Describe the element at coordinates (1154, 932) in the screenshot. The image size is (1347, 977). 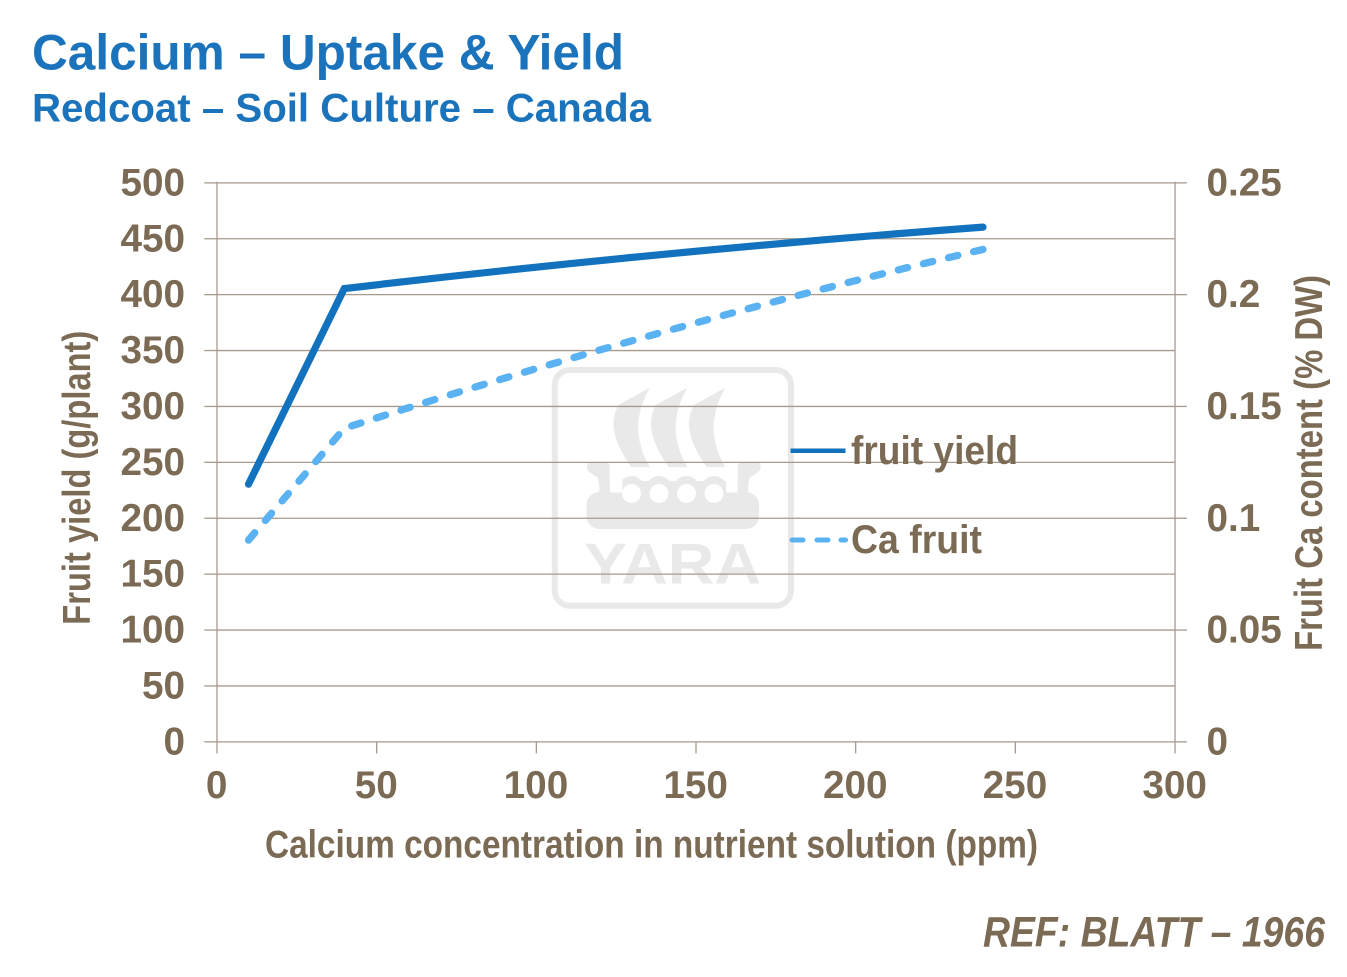
I see `svg-text: REF: BLATT – 1966` at that location.